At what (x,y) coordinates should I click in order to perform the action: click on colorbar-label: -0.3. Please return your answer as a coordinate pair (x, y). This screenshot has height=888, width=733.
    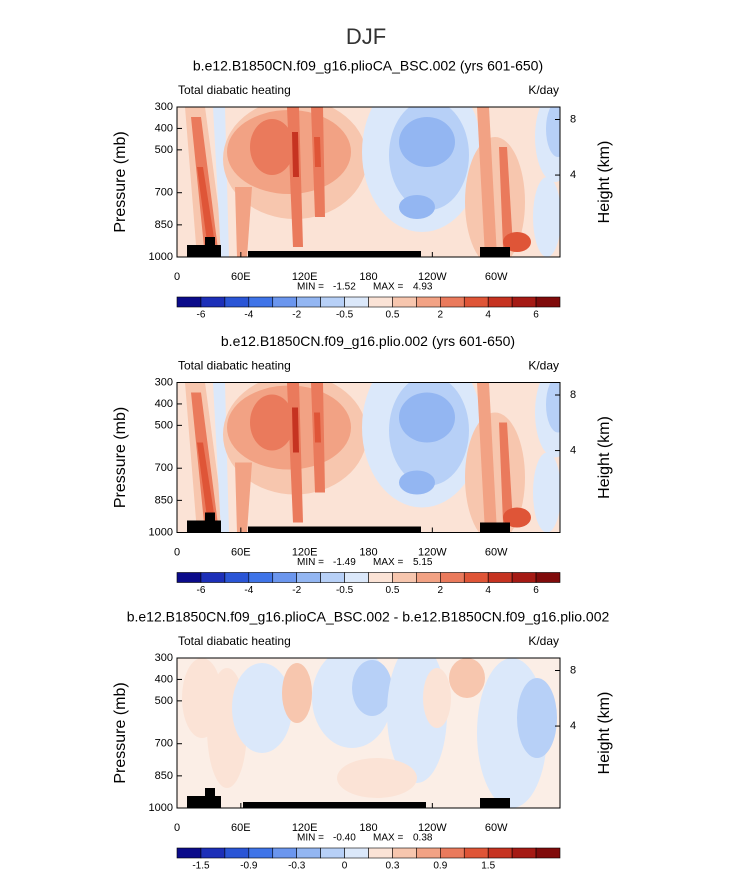
    Looking at the image, I should click on (297, 866).